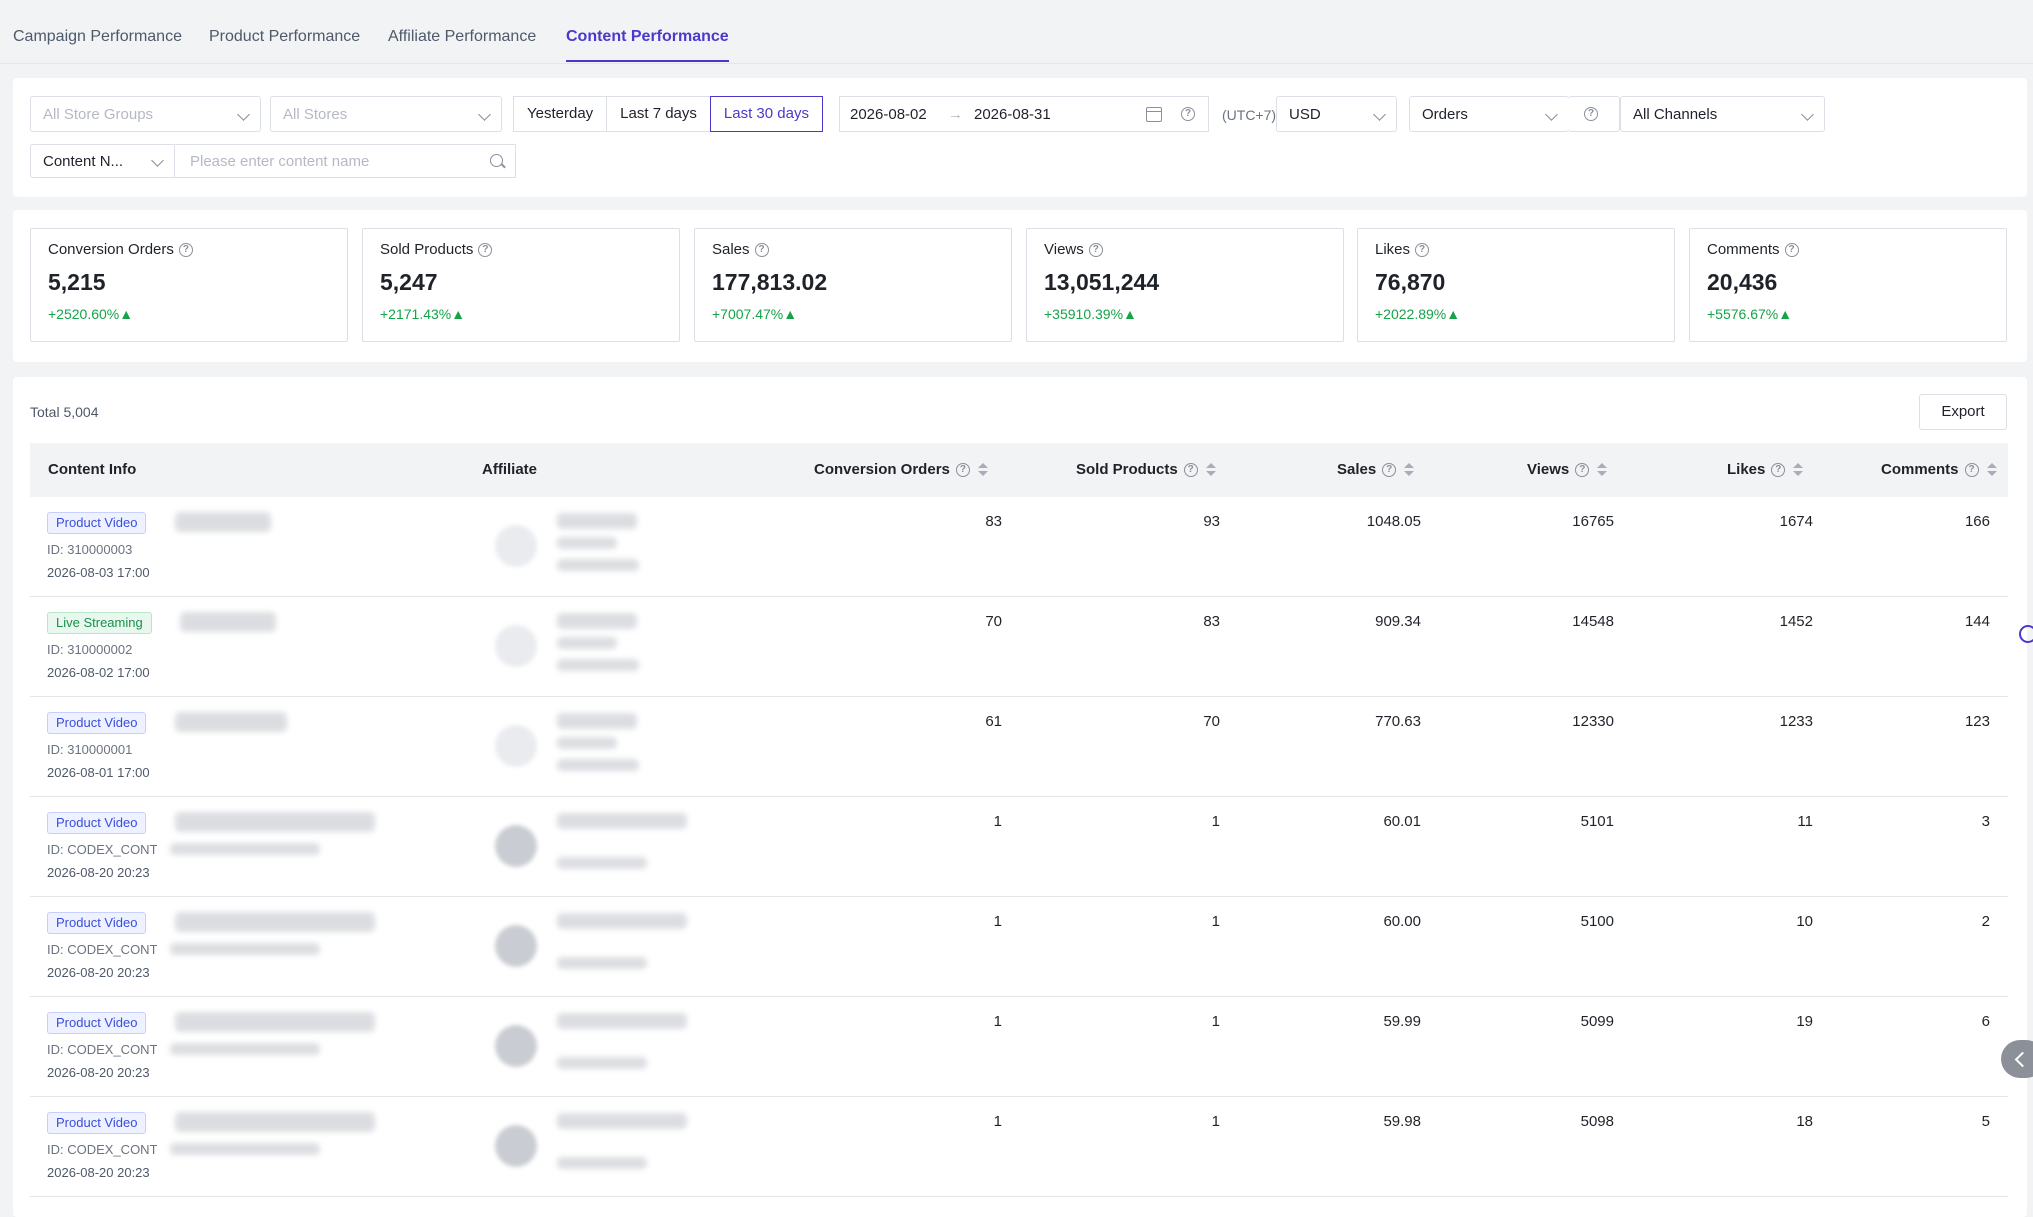  What do you see at coordinates (1977, 621) in the screenshot?
I see `cell-comments: 144` at bounding box center [1977, 621].